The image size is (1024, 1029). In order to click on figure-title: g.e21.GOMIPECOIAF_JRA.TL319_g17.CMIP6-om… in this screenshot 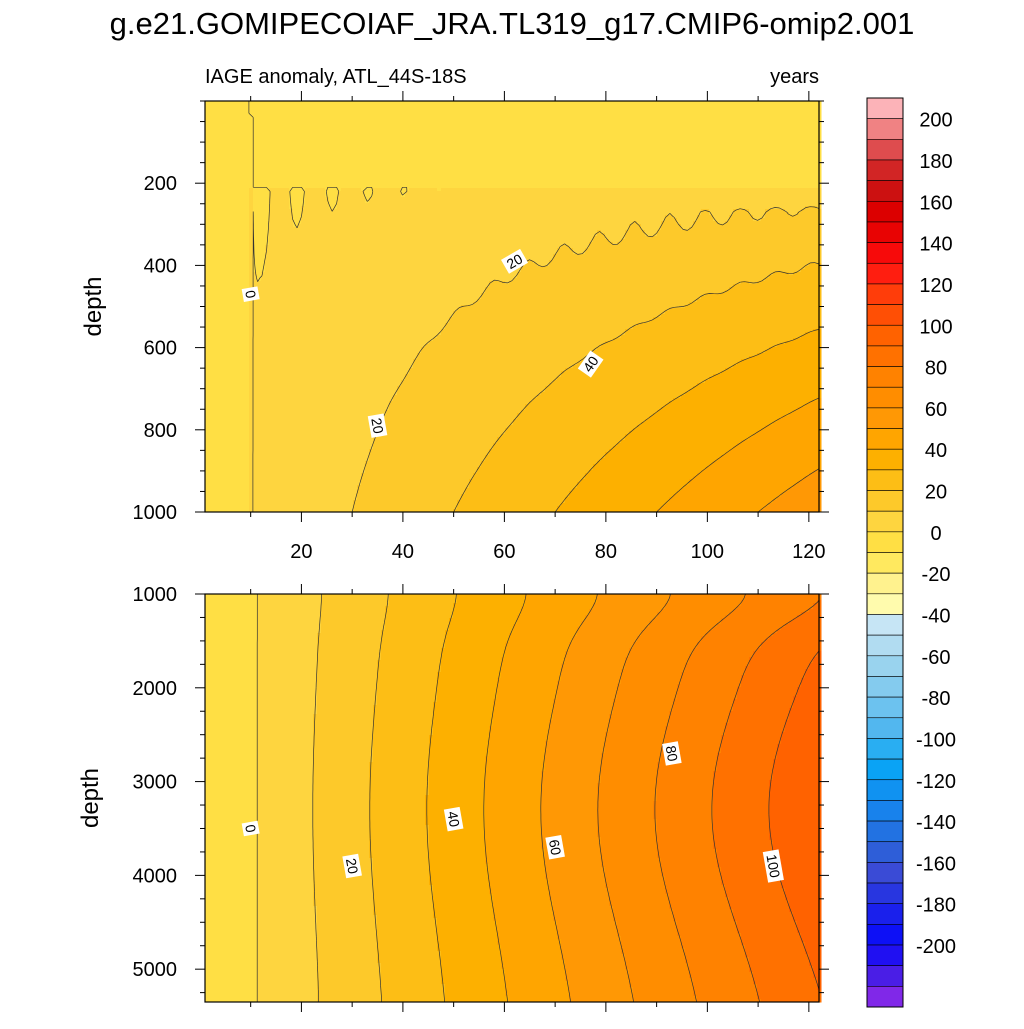, I will do `click(512, 24)`.